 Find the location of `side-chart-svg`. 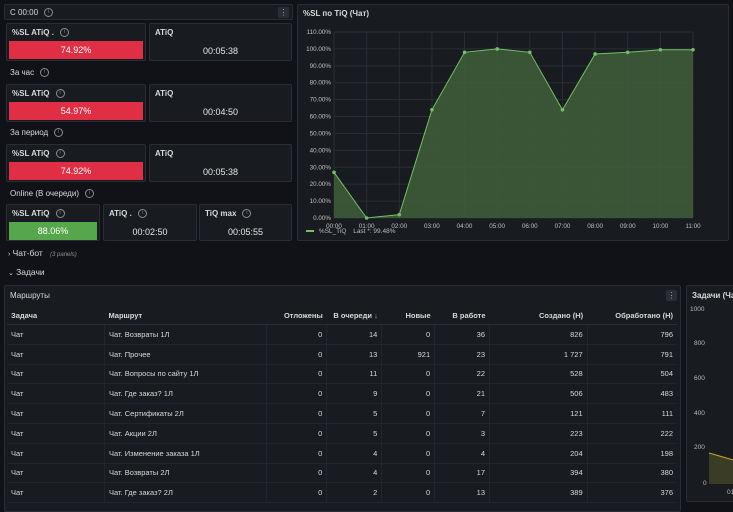

side-chart-svg is located at coordinates (720, 468).